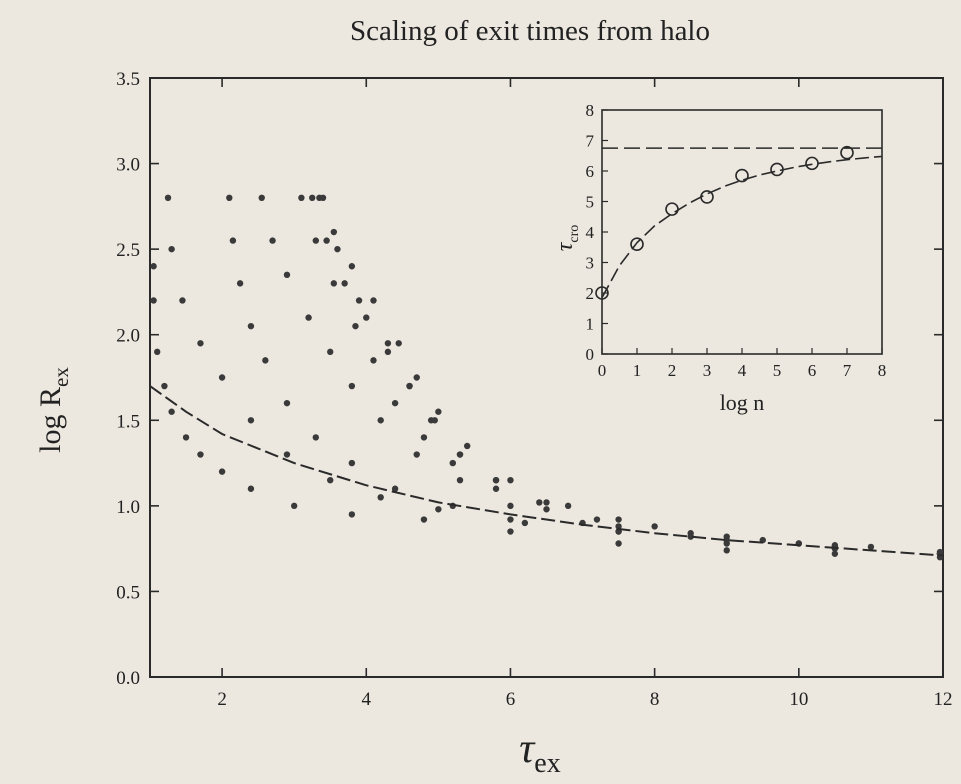 Image resolution: width=961 pixels, height=784 pixels. I want to click on x-tick-label: 12, so click(943, 699).